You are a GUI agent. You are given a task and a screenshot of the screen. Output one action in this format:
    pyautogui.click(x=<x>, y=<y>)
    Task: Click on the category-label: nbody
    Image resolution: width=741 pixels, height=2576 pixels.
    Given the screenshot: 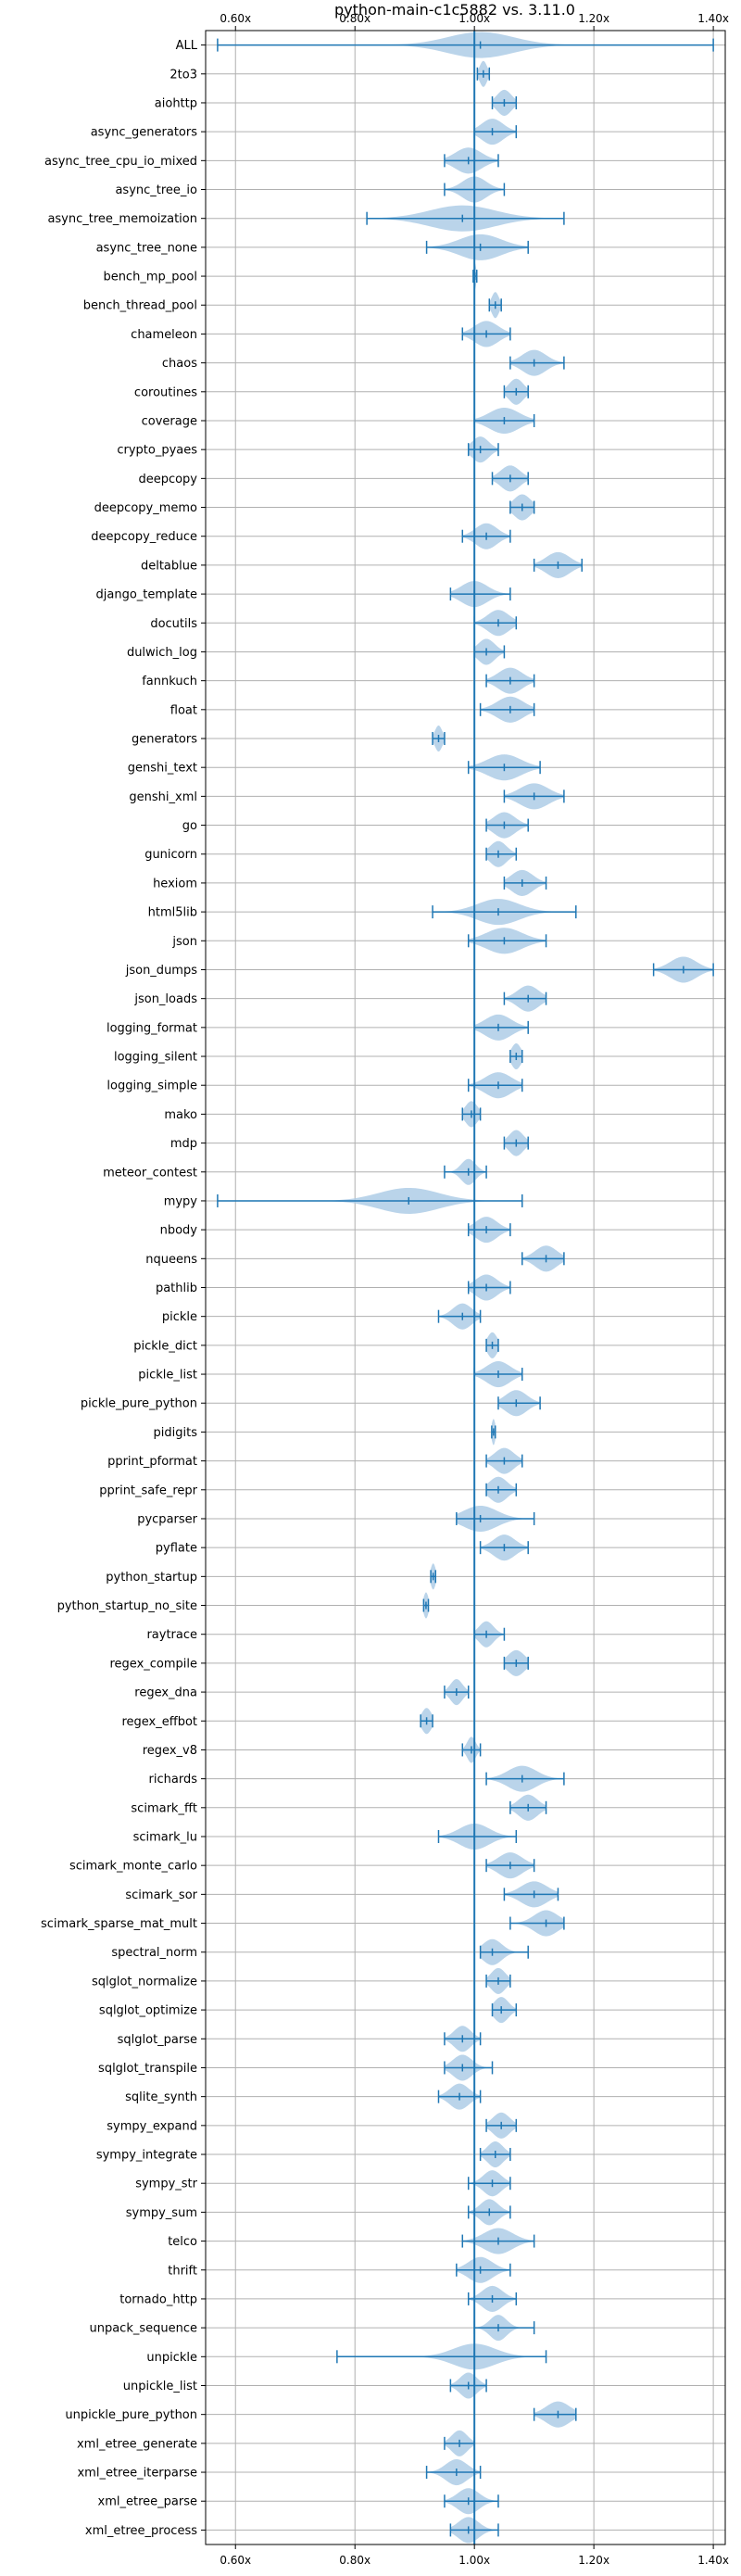 What is the action you would take?
    pyautogui.click(x=179, y=1231)
    